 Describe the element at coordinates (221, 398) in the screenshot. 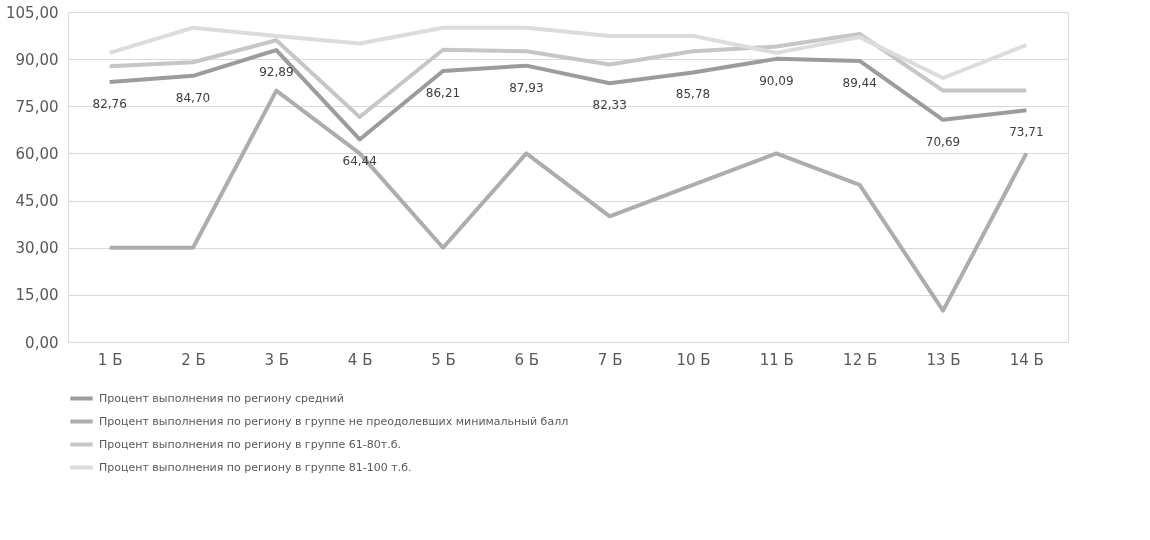

I see `legend-label: Процент выполнения по региону средний` at that location.